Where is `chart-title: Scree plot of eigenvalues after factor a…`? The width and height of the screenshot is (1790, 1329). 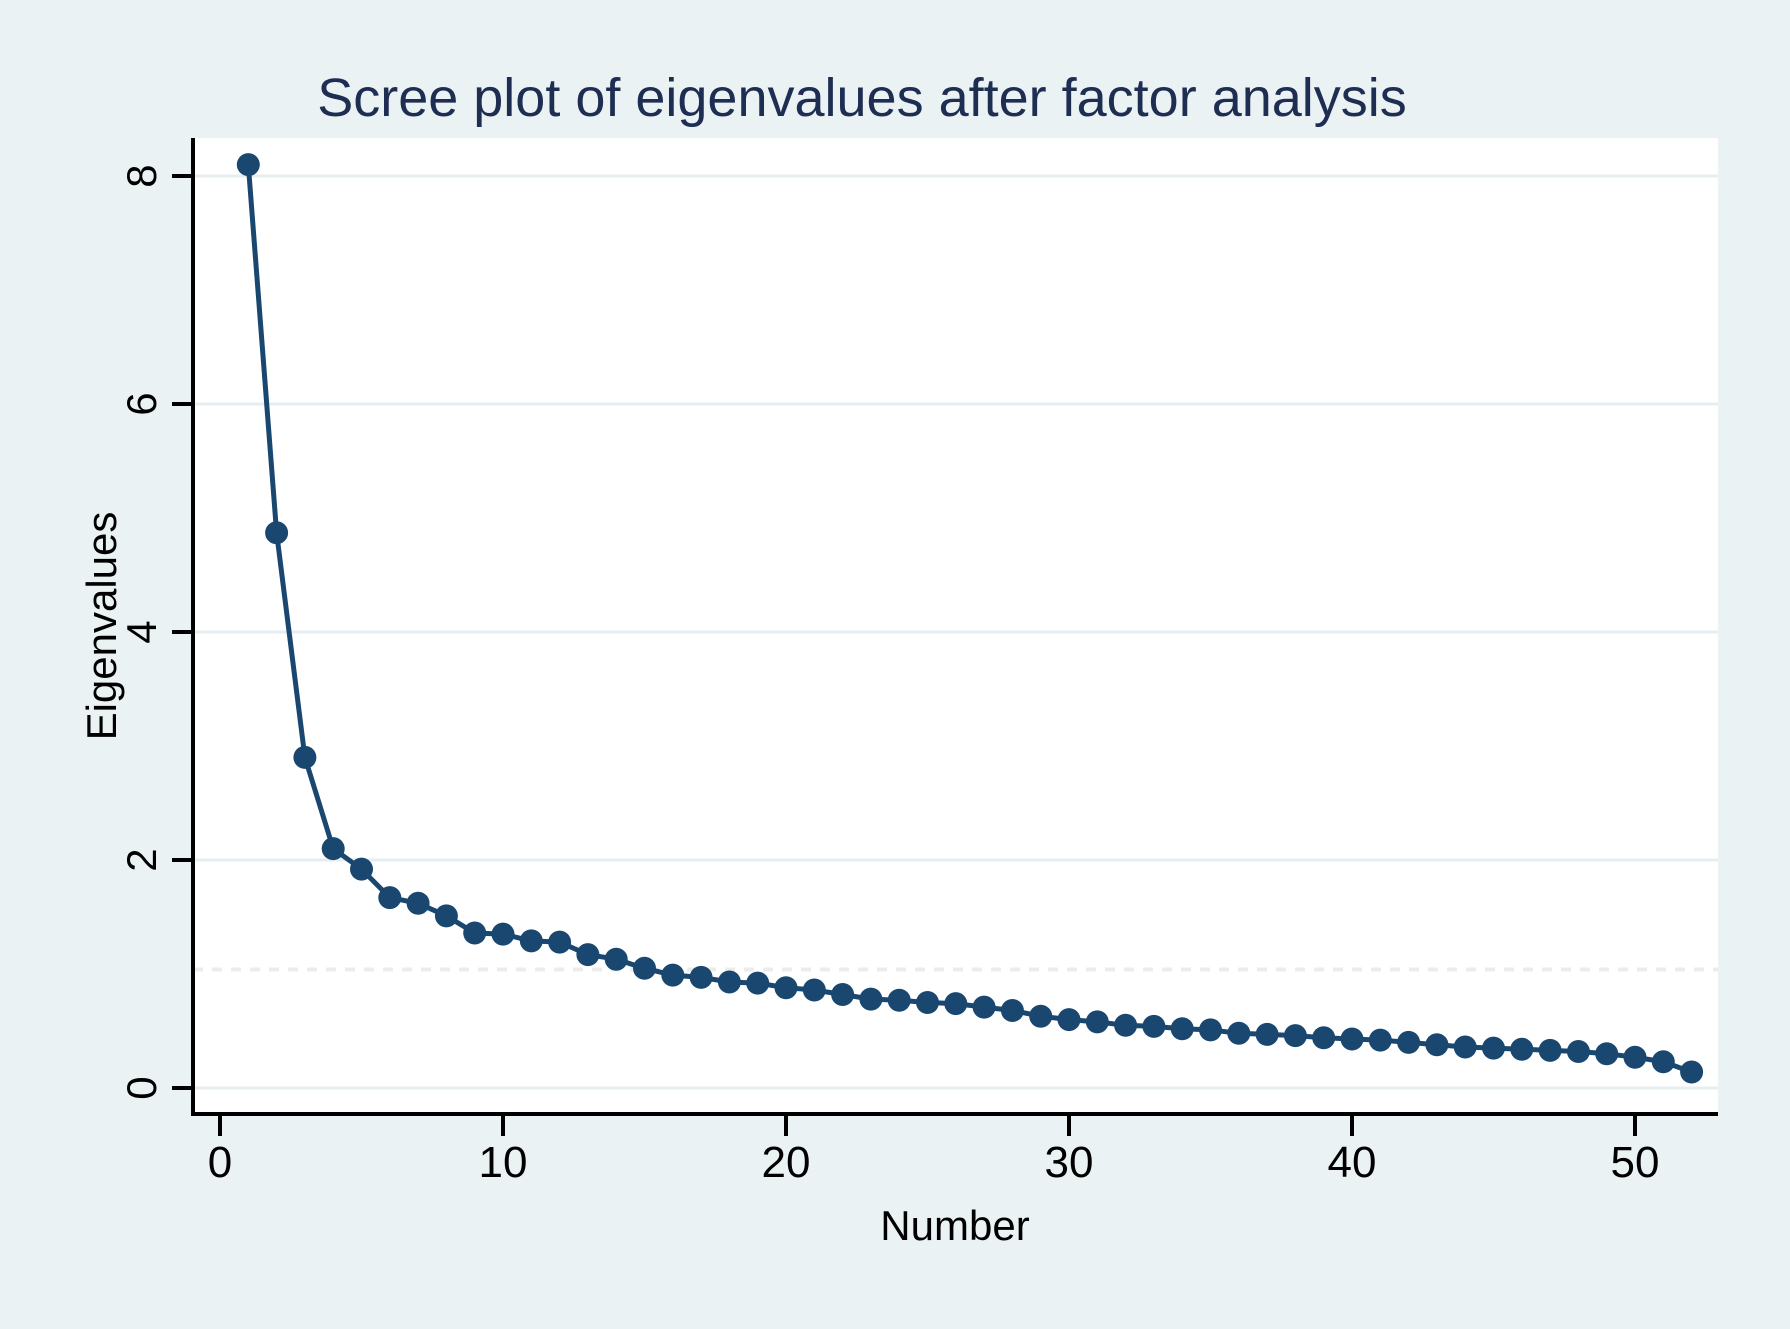 chart-title: Scree plot of eigenvalues after factor a… is located at coordinates (862, 98).